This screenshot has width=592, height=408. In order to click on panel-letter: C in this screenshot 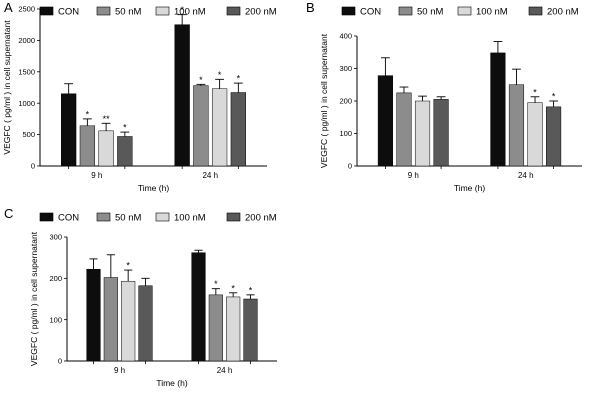, I will do `click(8, 213)`.